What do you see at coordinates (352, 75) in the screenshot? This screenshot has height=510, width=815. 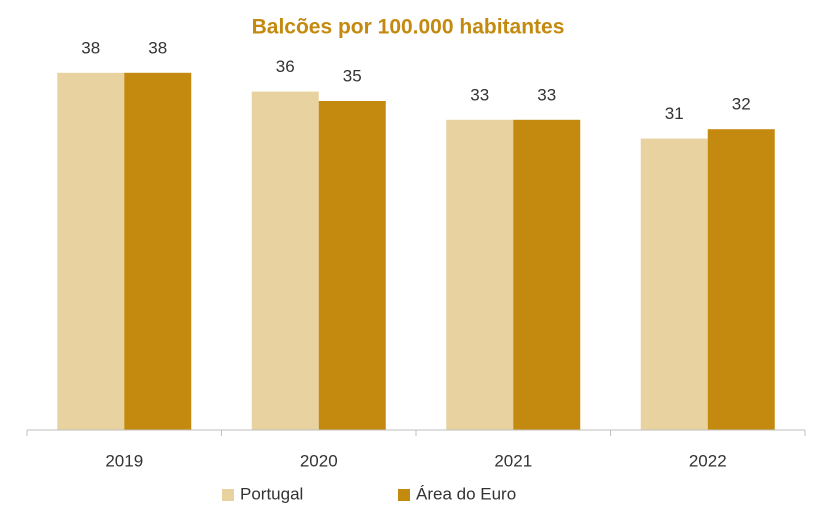 I see `data-label: 35` at bounding box center [352, 75].